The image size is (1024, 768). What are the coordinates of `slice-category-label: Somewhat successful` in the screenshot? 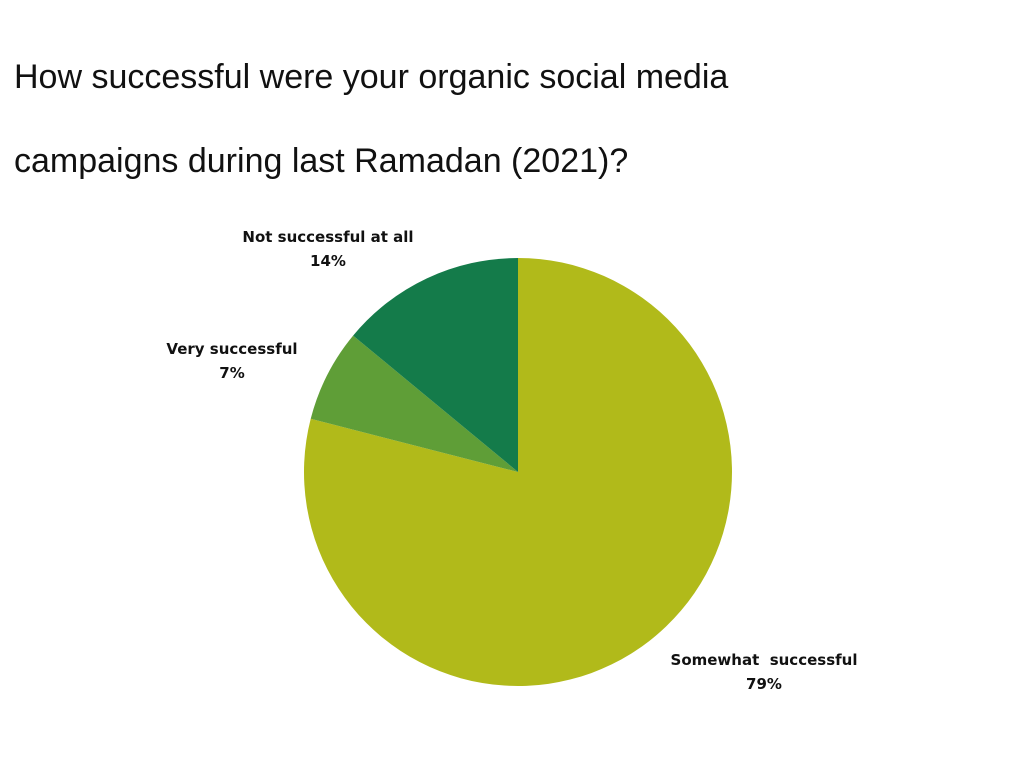 It's located at (764, 660).